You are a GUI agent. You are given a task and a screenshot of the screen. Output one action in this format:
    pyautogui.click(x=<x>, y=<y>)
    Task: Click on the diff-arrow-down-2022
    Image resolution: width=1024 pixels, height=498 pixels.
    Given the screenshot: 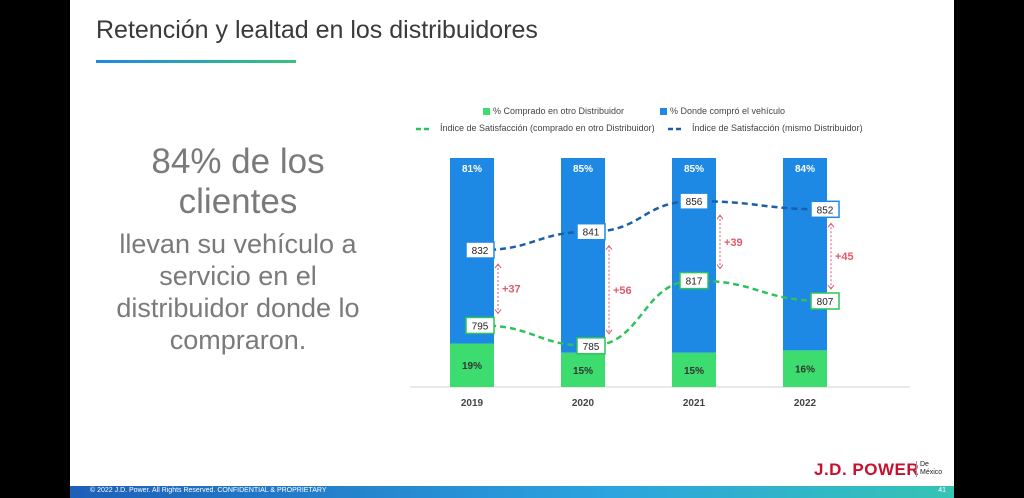 What is the action you would take?
    pyautogui.click(x=831, y=287)
    